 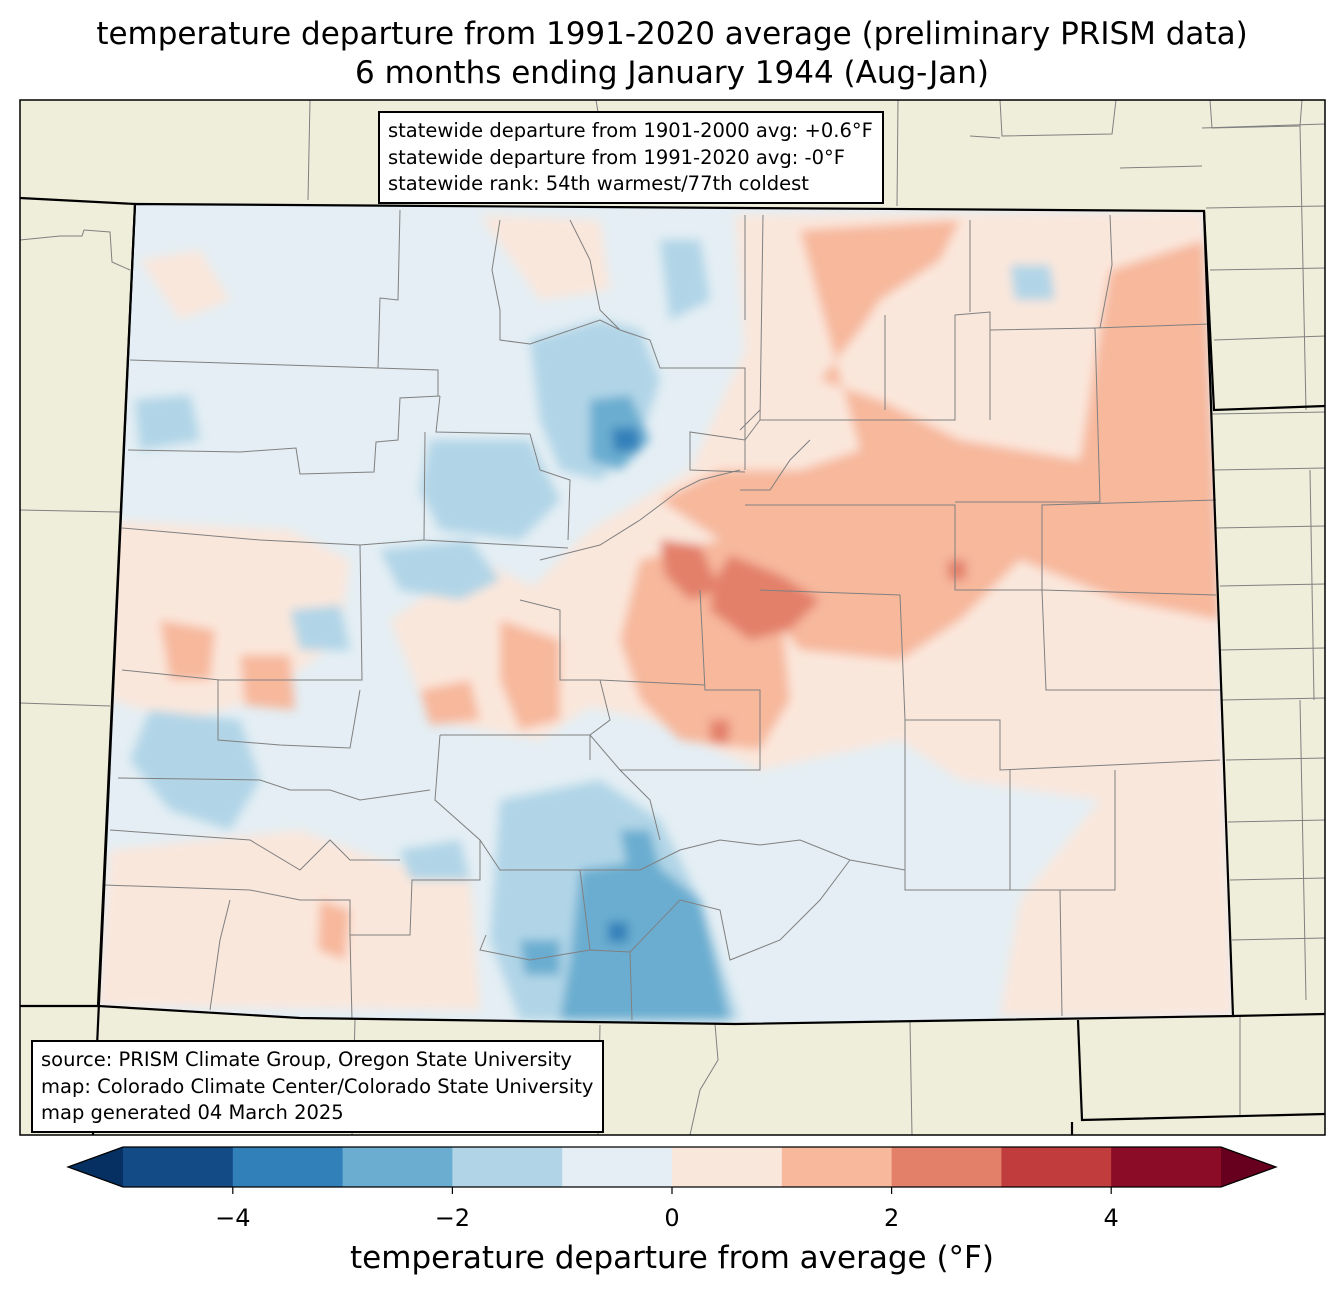 What do you see at coordinates (452, 1218) in the screenshot?
I see `colorbar-tick-label: −2` at bounding box center [452, 1218].